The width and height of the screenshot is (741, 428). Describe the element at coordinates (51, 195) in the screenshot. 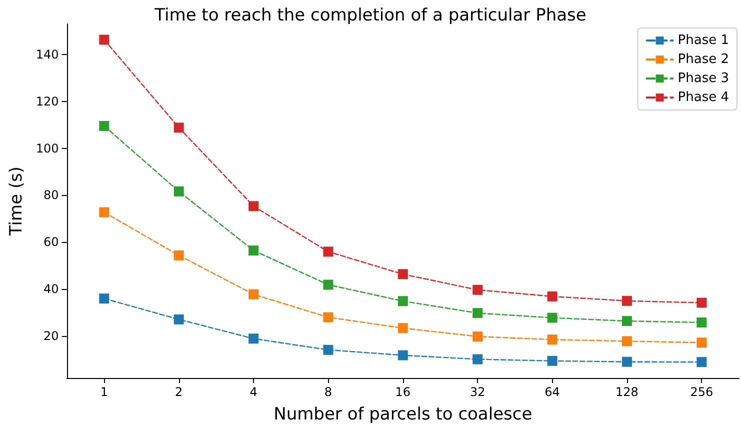

I see `y-tick-label: 80` at that location.